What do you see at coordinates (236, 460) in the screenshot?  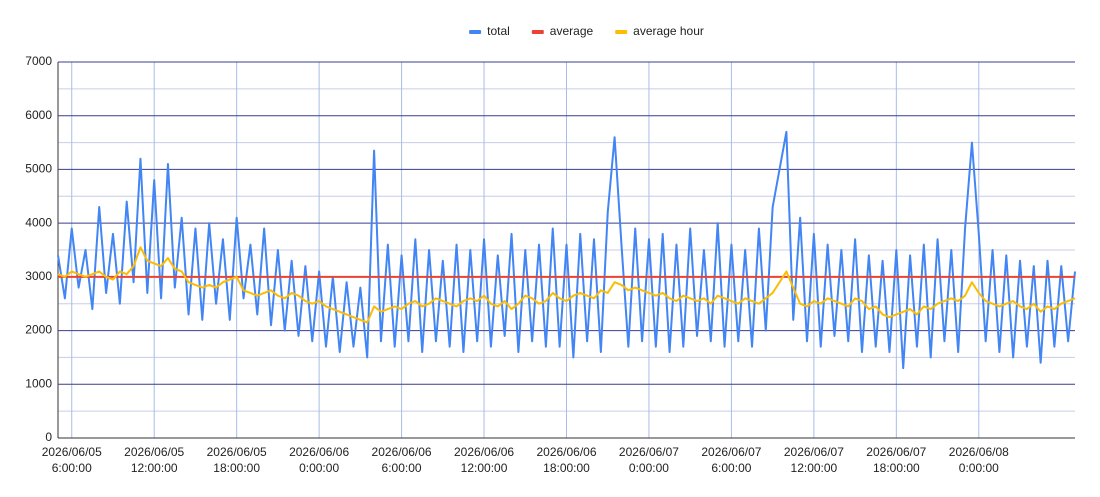 I see `x-tick-label: 2026/06/05 18:00:00` at bounding box center [236, 460].